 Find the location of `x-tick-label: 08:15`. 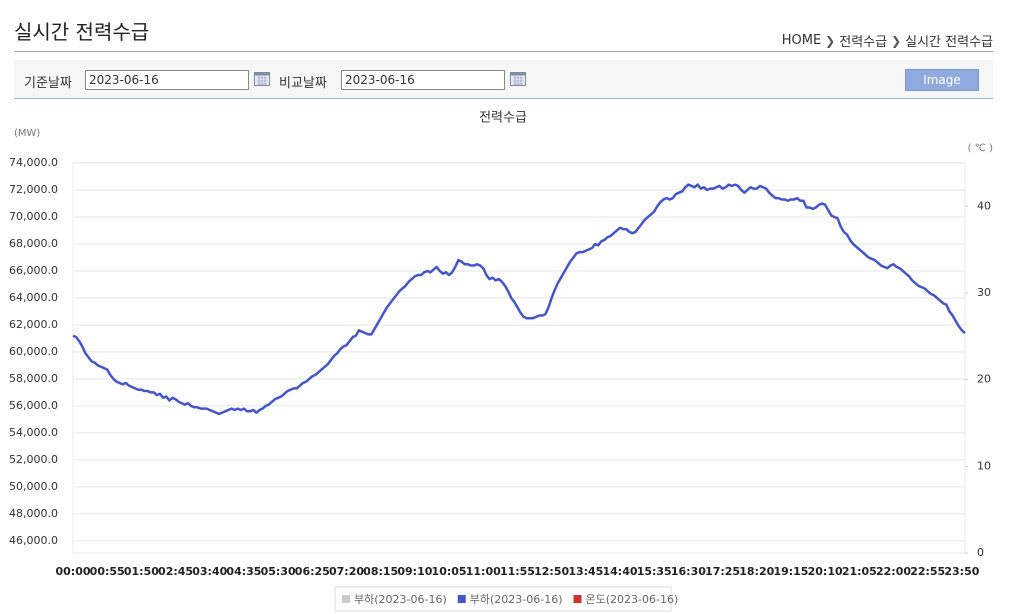

x-tick-label: 08:15 is located at coordinates (380, 571).